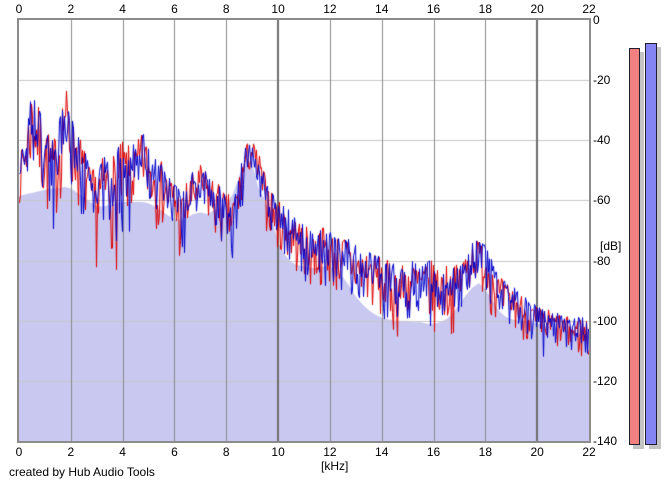 The height and width of the screenshot is (486, 670). Describe the element at coordinates (605, 380) in the screenshot. I see `y-tick-label: -120` at that location.